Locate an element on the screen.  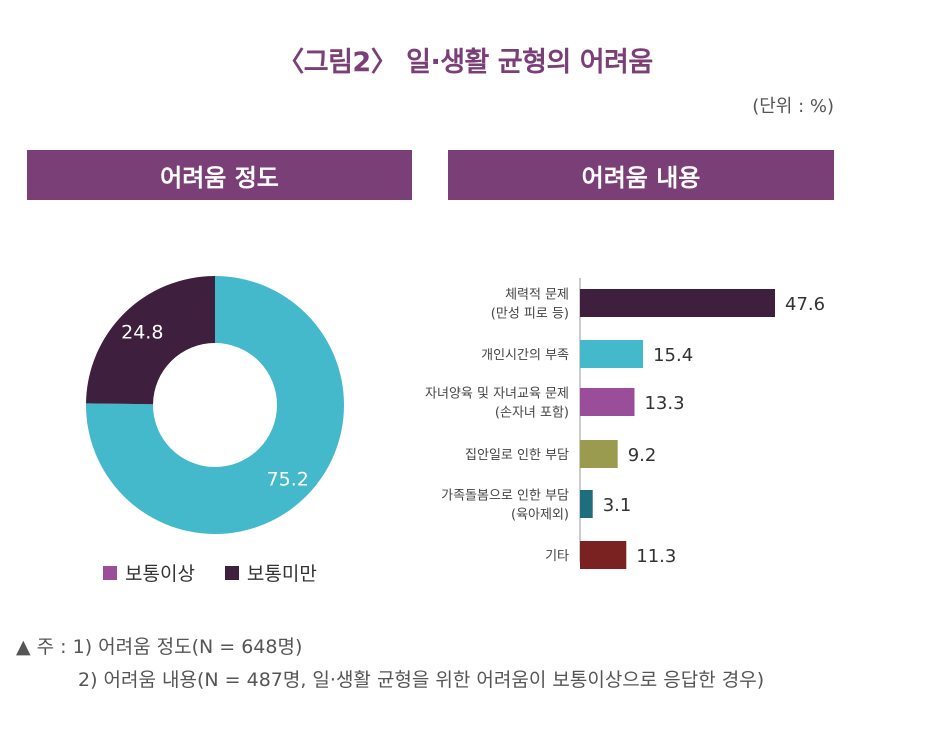
legend-item-below: 보통미만 is located at coordinates (270, 572).